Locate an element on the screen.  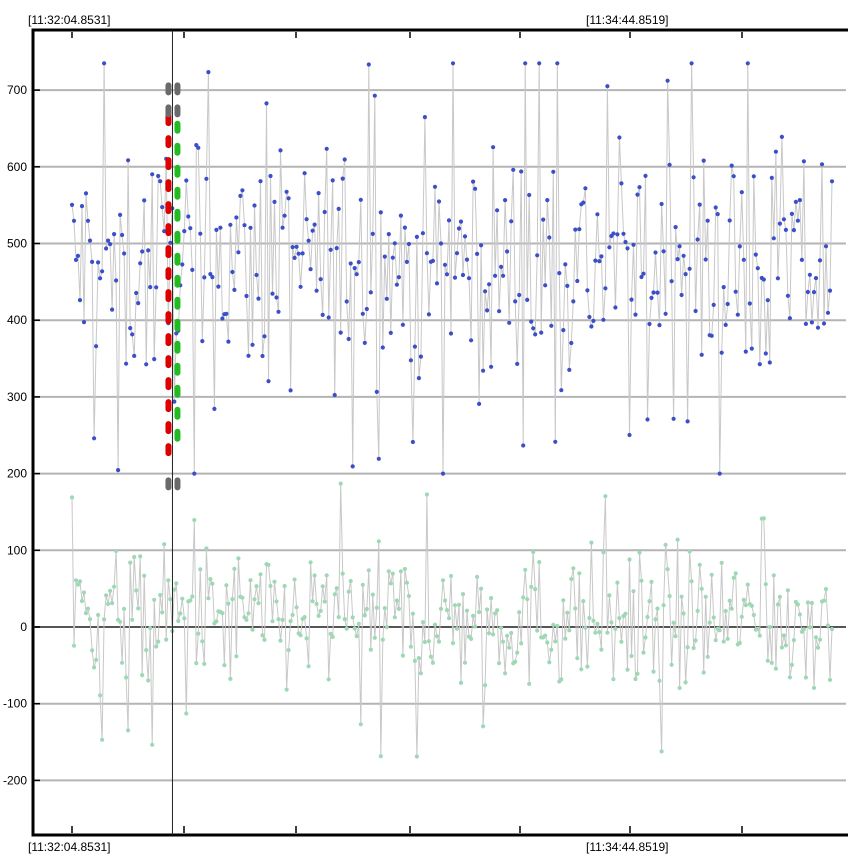
marker-gray is located at coordinates (177, 89).